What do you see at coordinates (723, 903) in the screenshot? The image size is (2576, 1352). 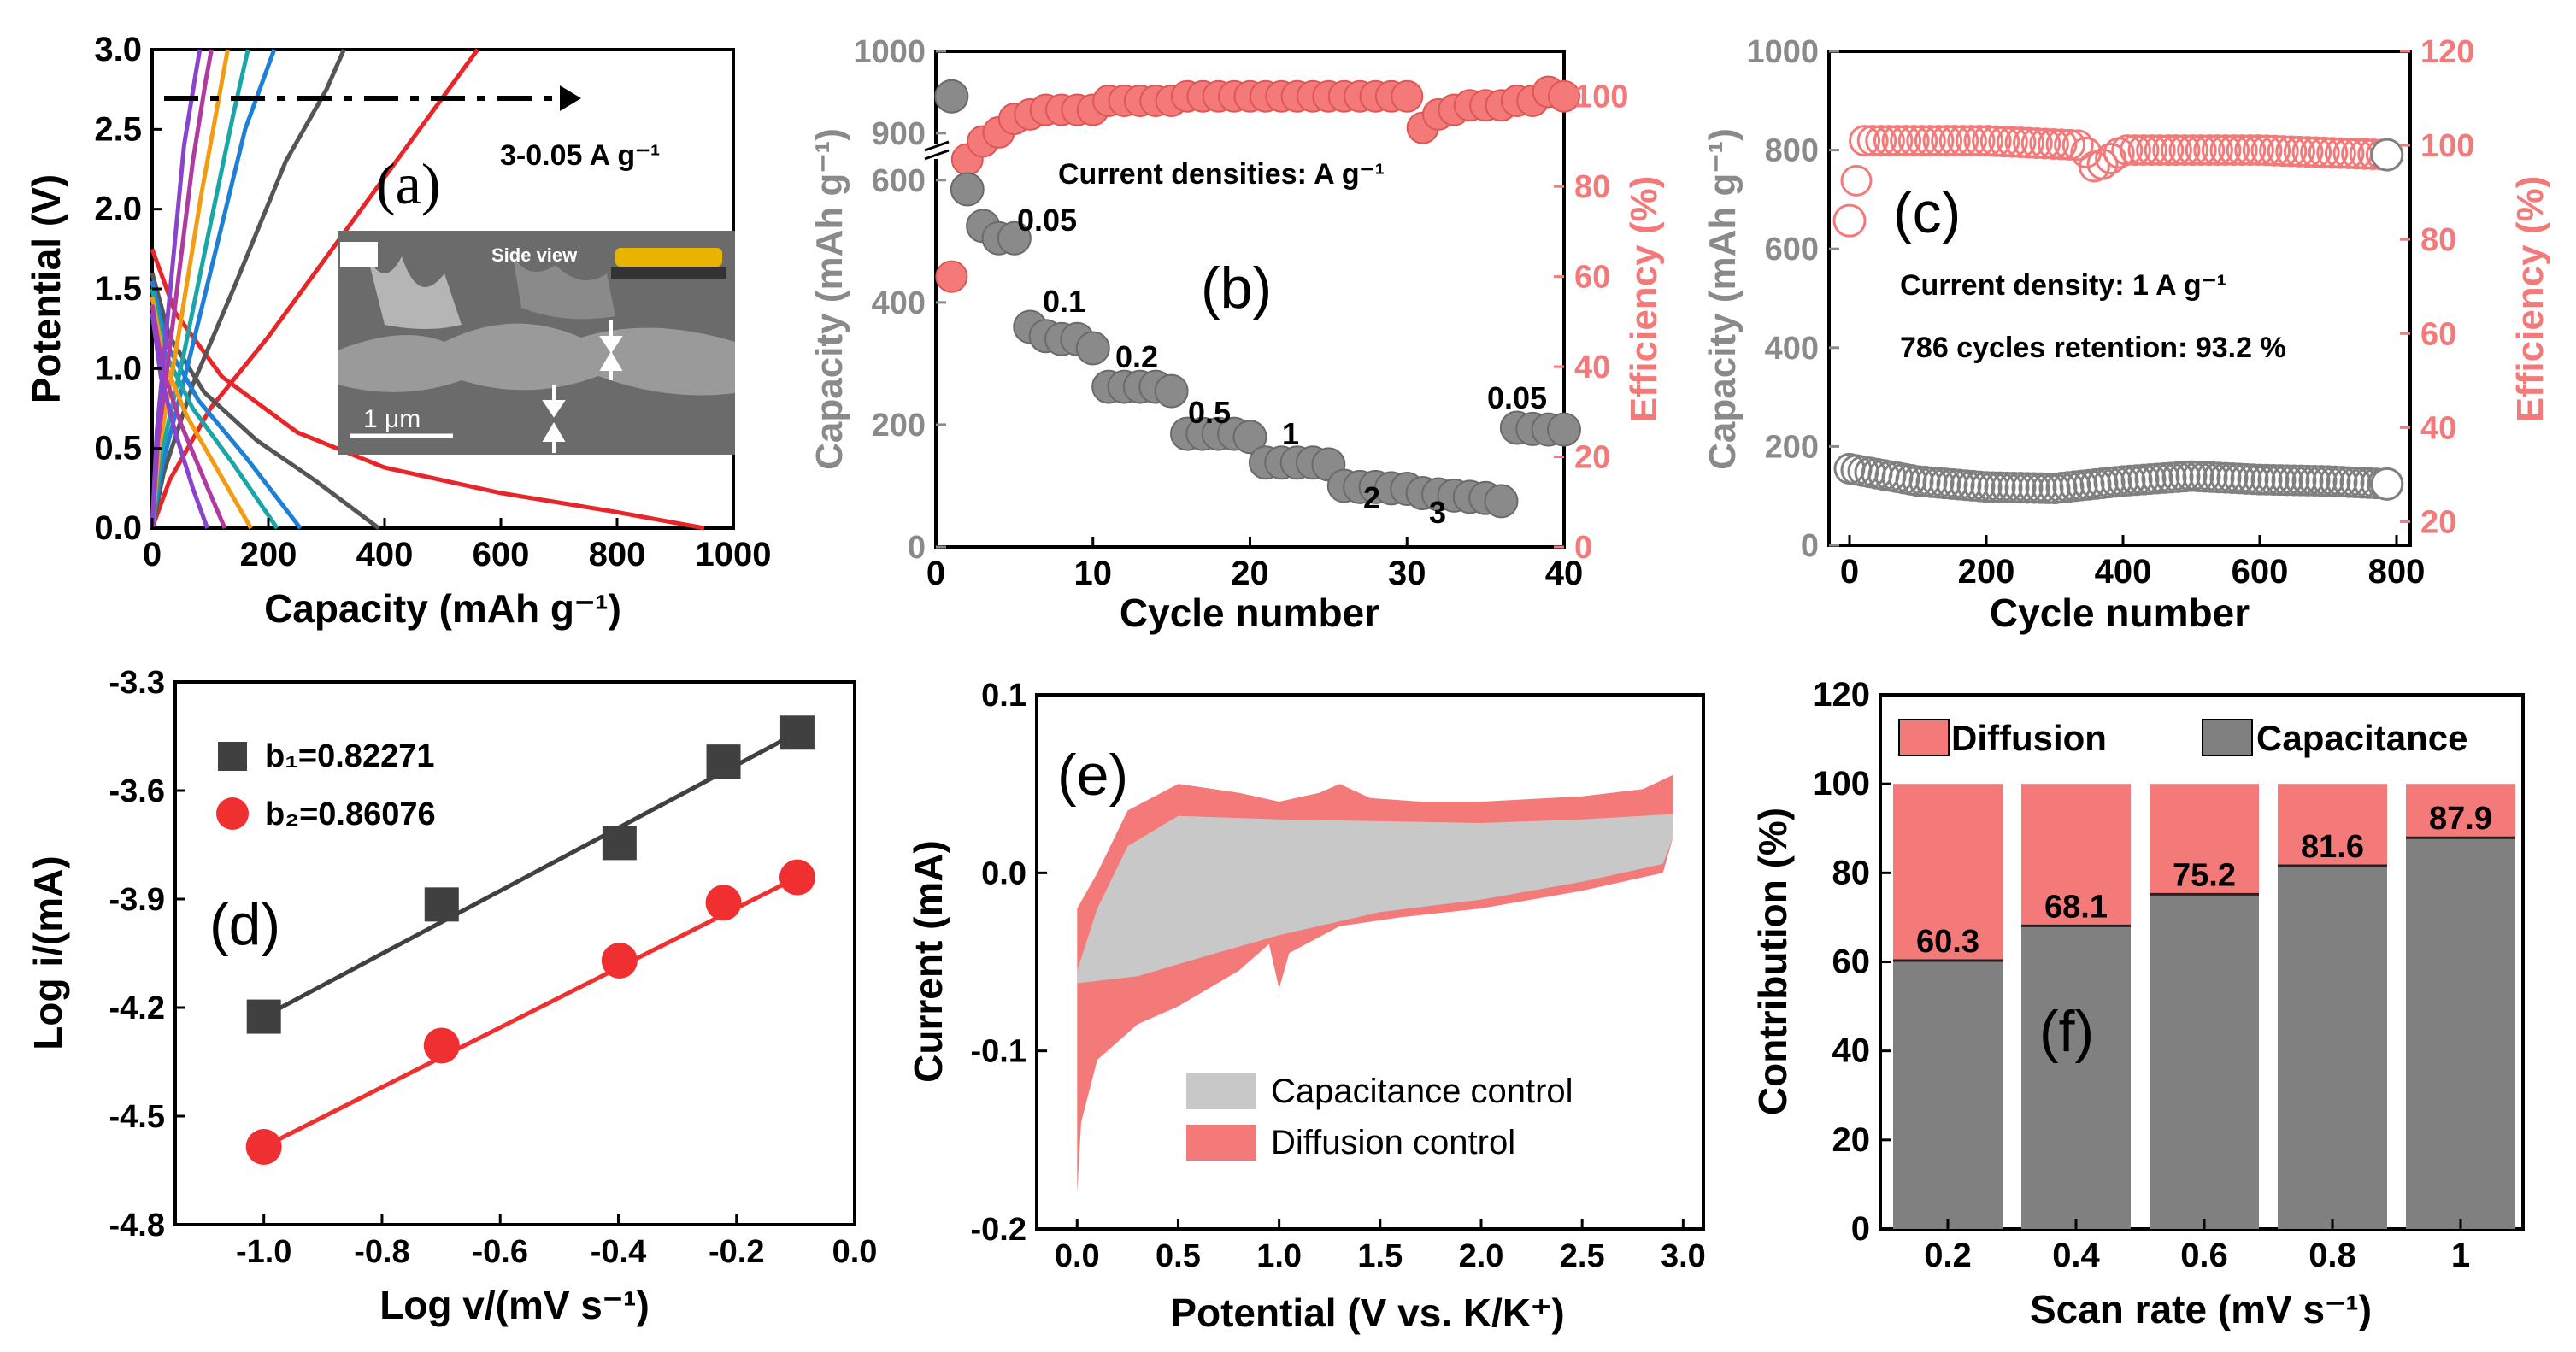 I see `b2-point` at bounding box center [723, 903].